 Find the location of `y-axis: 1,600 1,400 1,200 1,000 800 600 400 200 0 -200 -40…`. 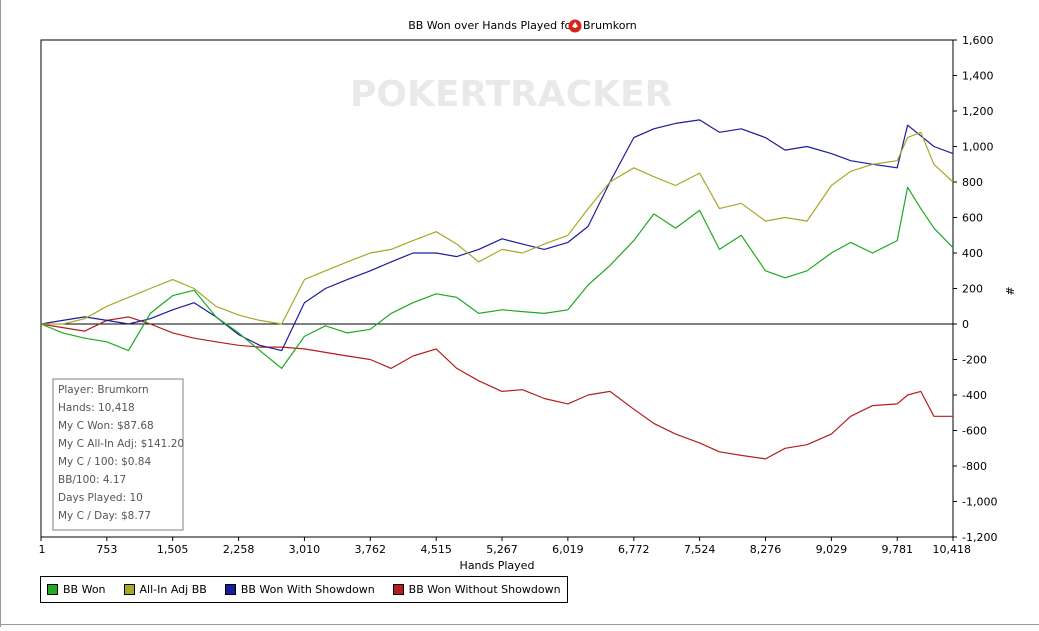

y-axis: 1,600 1,400 1,200 1,000 800 600 400 200 0 -200 -40… is located at coordinates (975, 289).